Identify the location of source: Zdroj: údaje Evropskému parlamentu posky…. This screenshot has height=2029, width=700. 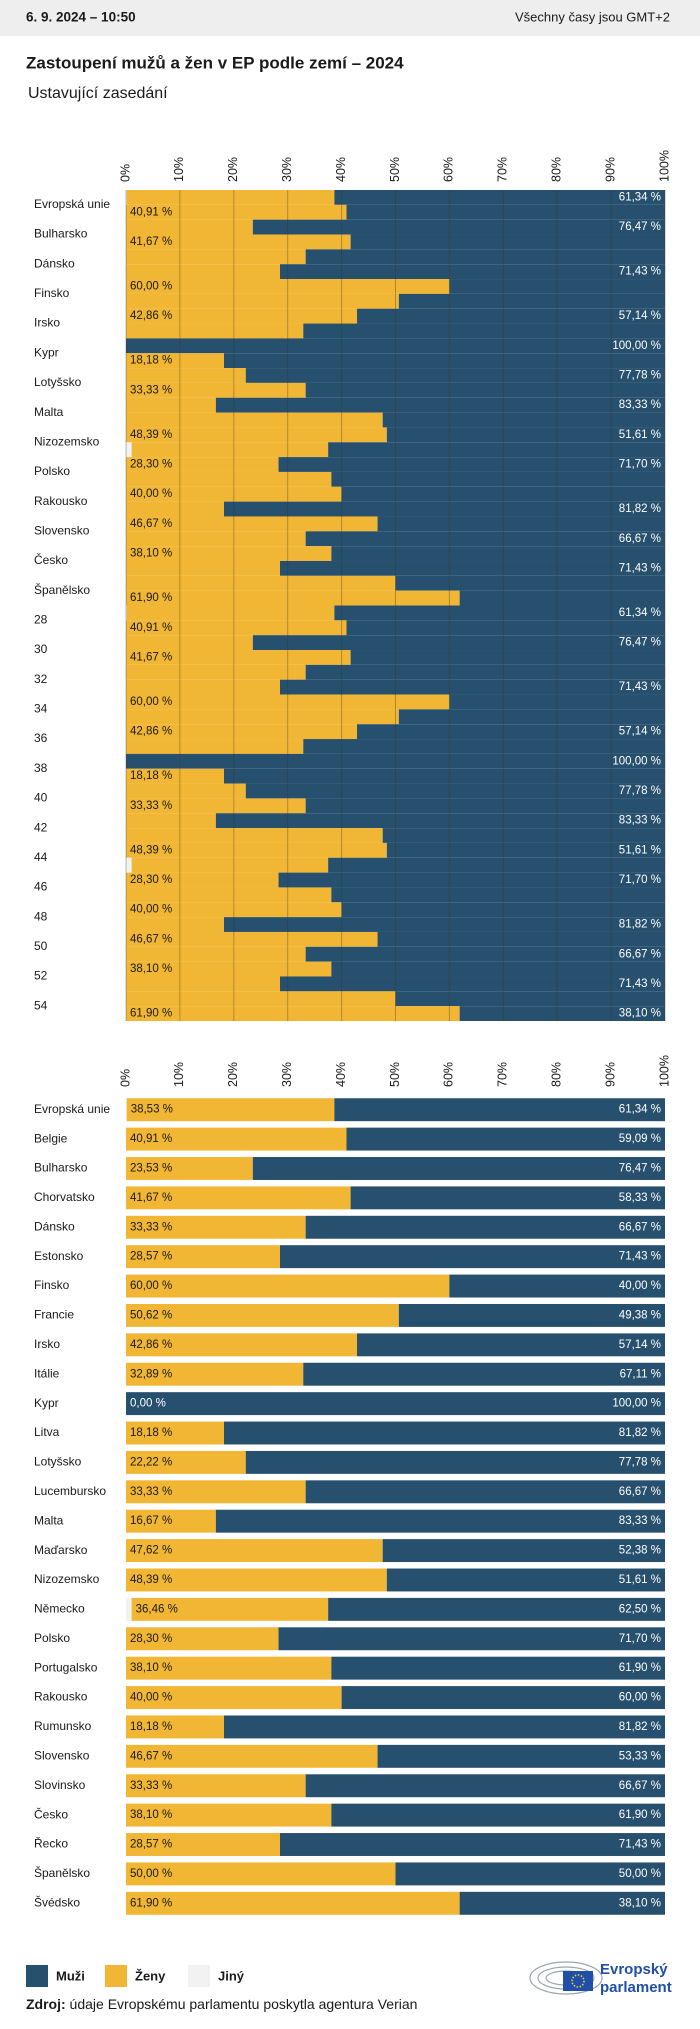
(221, 2004).